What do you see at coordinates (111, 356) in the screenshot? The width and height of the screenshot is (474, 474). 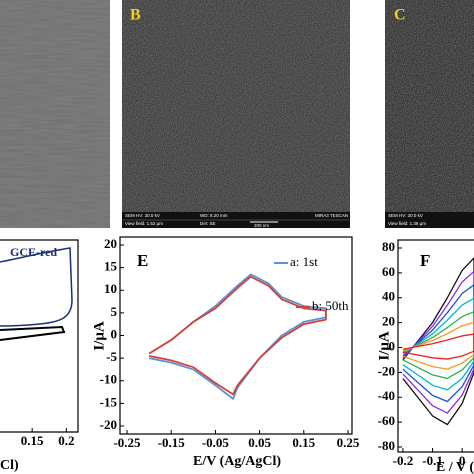 I see `y-tick-label: -5` at bounding box center [111, 356].